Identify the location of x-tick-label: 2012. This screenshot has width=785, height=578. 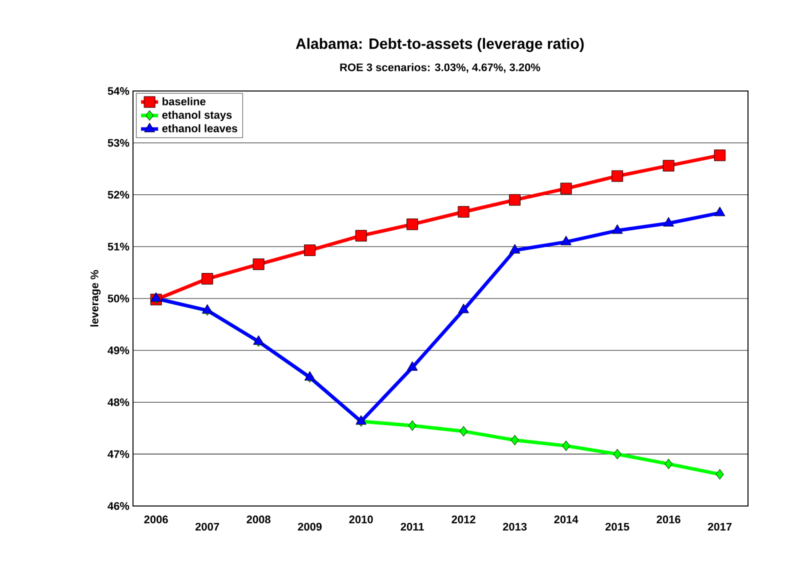
(464, 520).